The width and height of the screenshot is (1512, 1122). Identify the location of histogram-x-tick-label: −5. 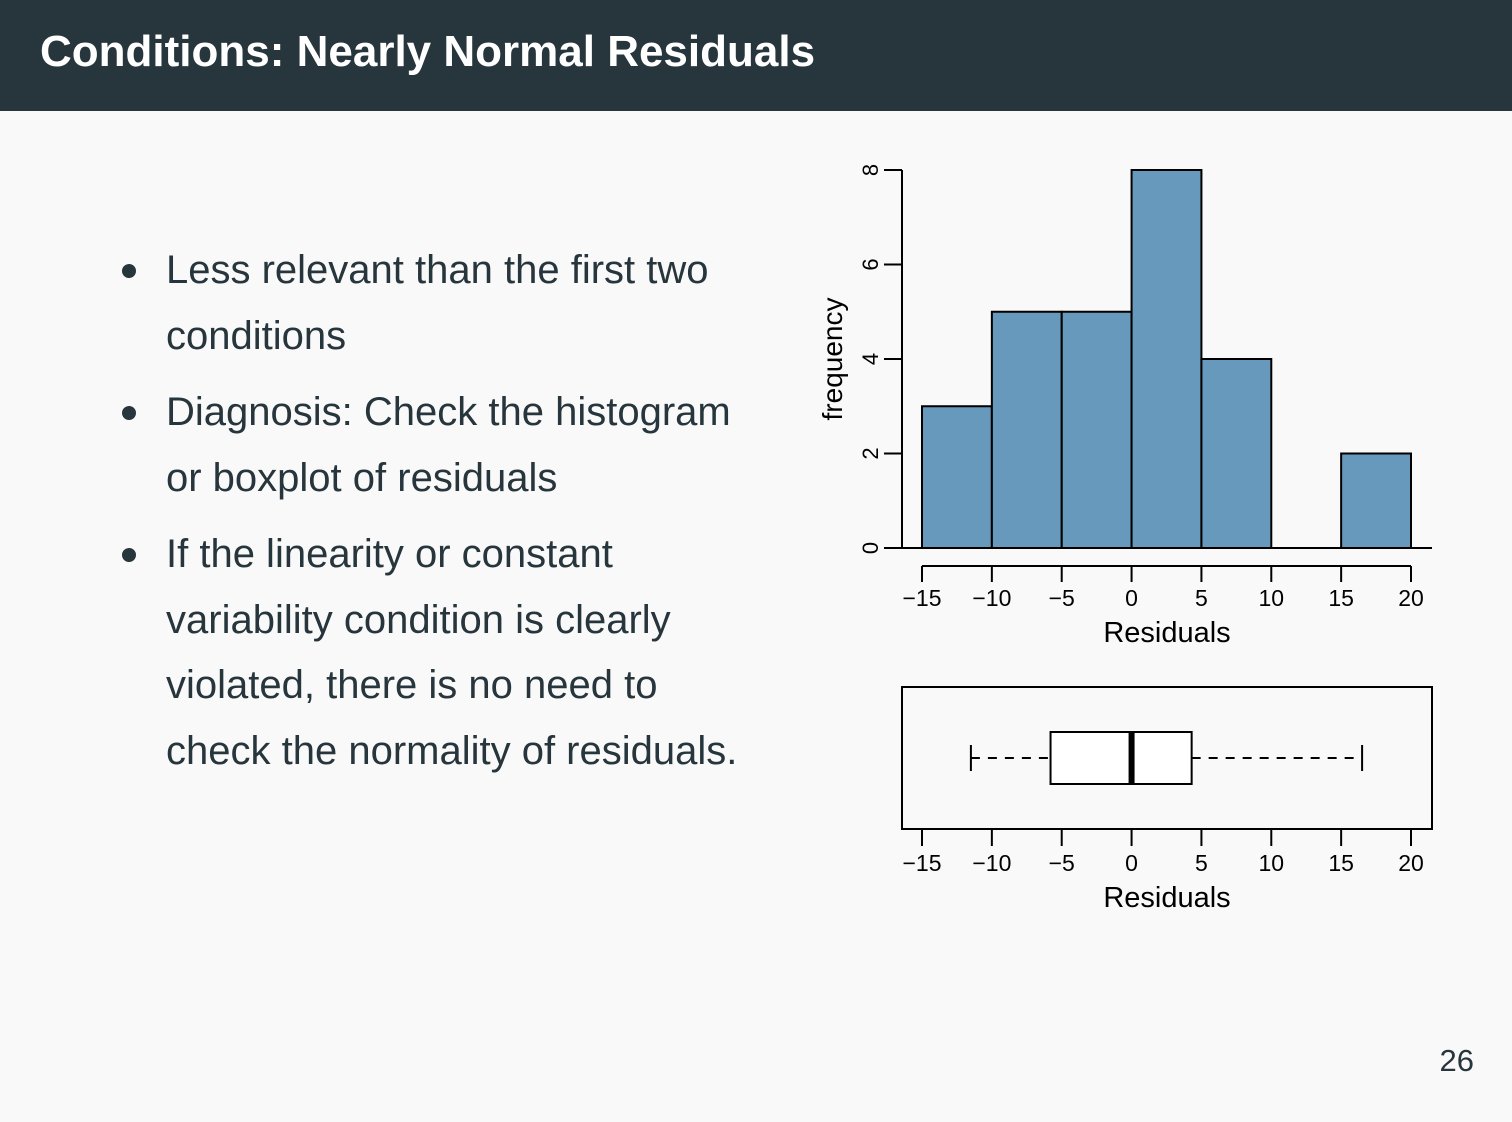
(1062, 598).